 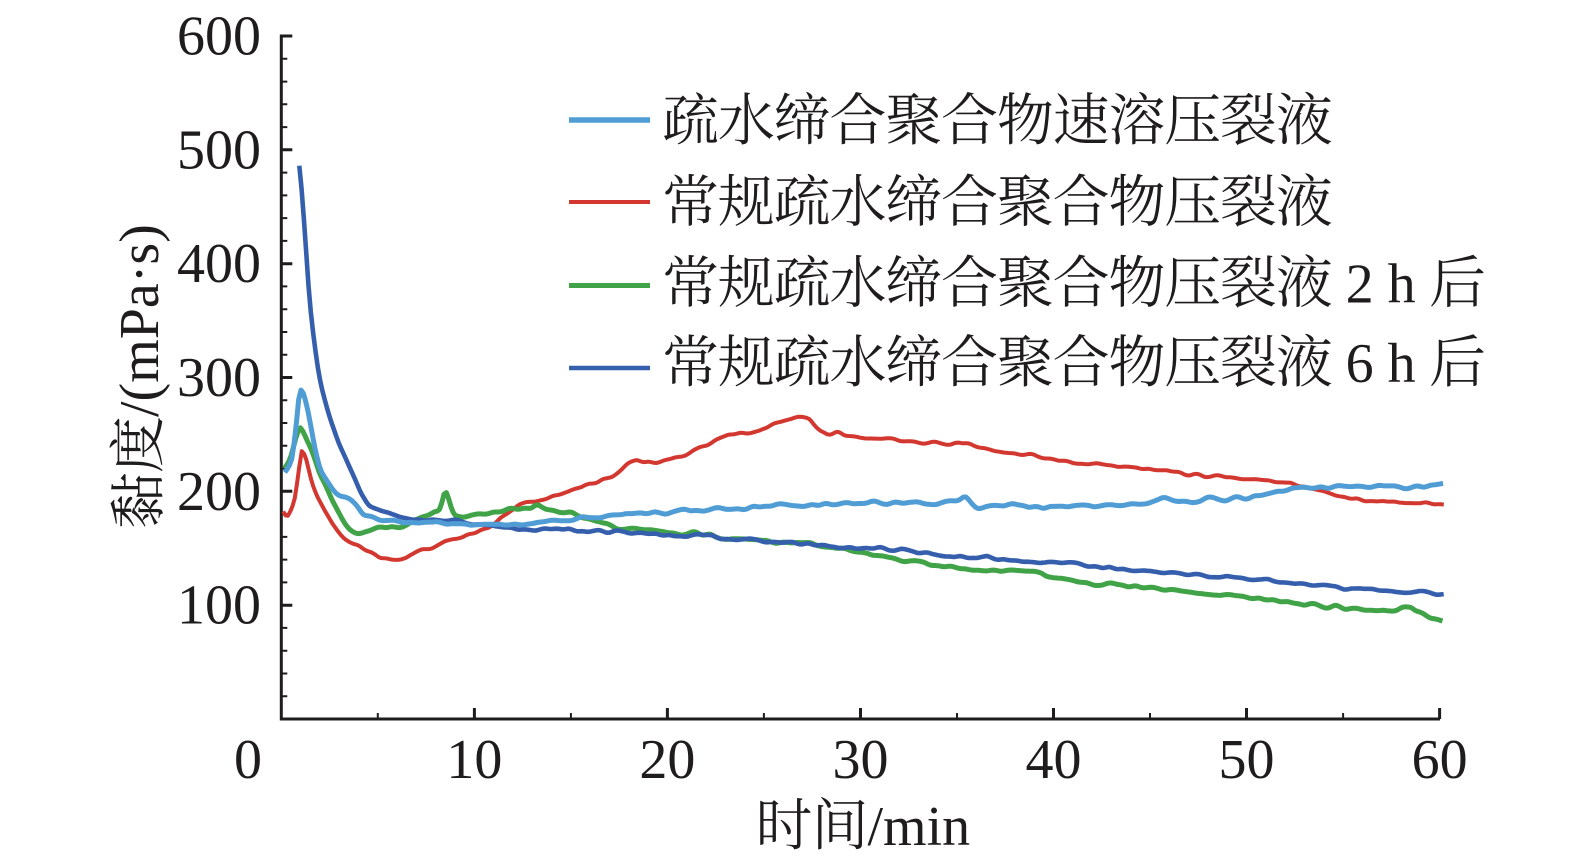 I want to click on svg-text: 100, so click(x=219, y=606).